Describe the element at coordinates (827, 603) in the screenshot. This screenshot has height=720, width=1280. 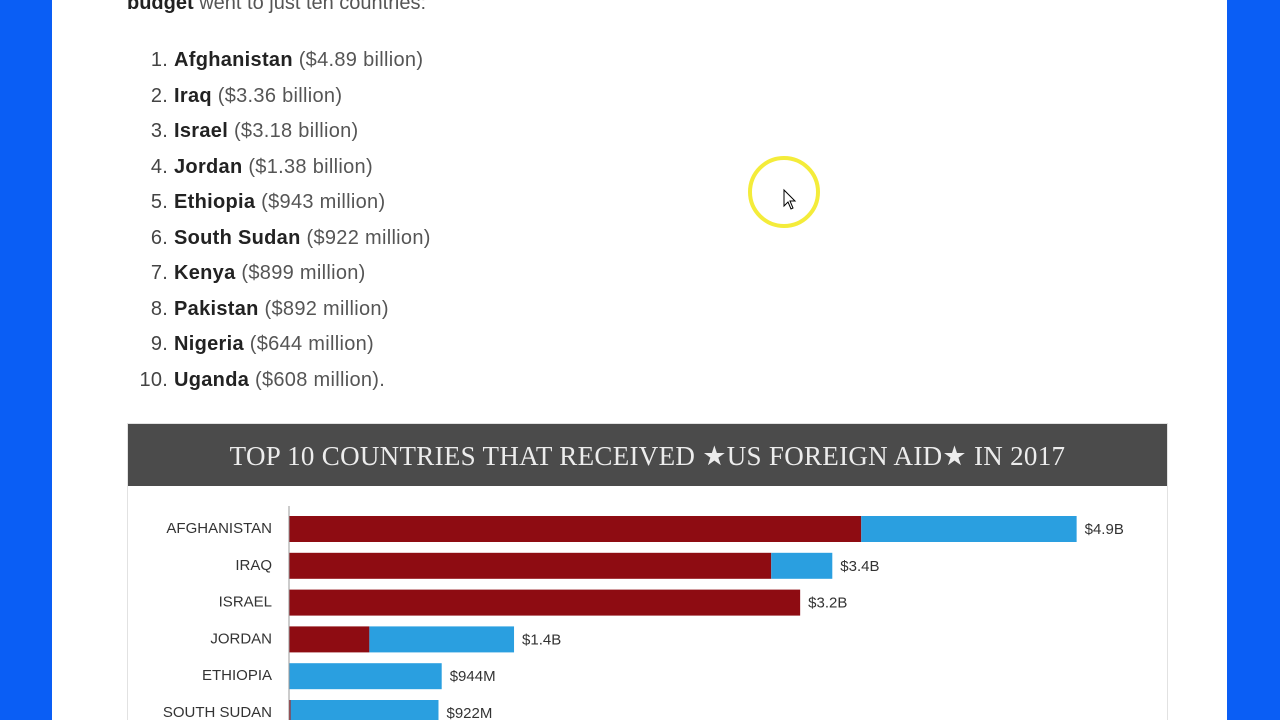
I see `total-label: $3.2B` at that location.